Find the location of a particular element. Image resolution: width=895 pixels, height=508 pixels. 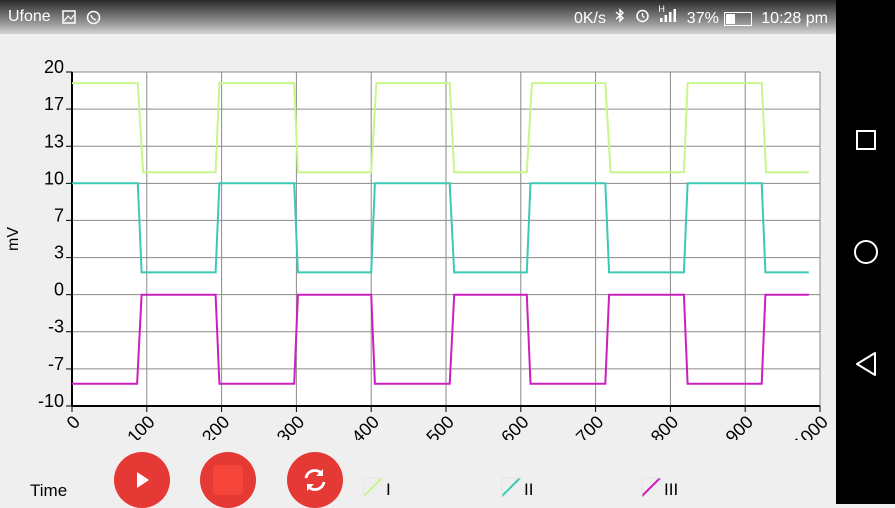

refresh-button is located at coordinates (315, 480).